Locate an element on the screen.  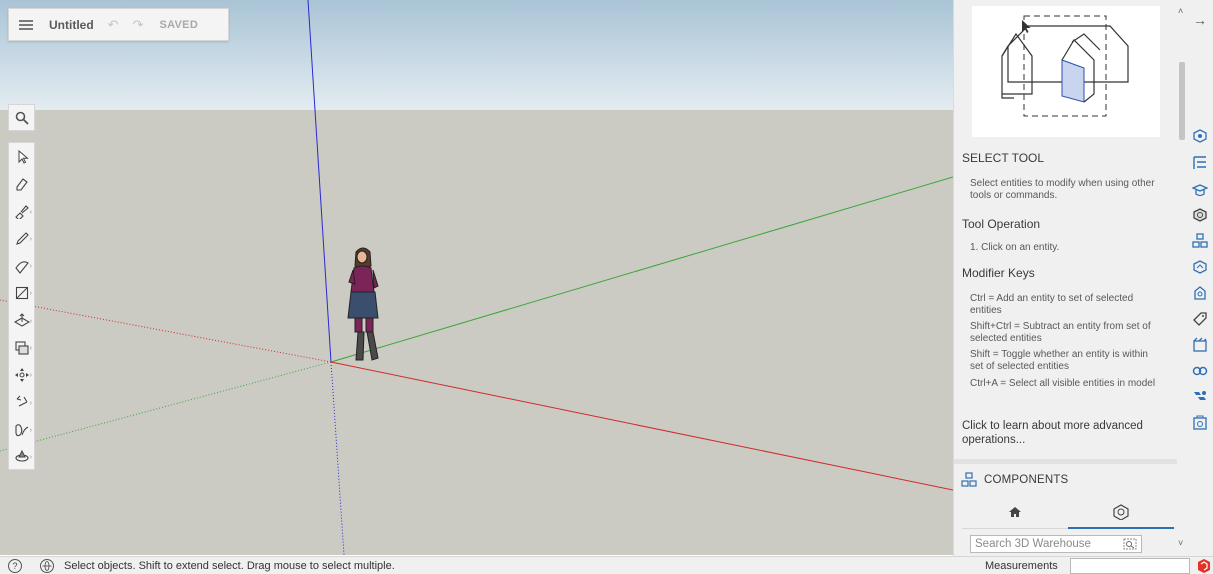
pencil-icon is located at coordinates (22, 238).